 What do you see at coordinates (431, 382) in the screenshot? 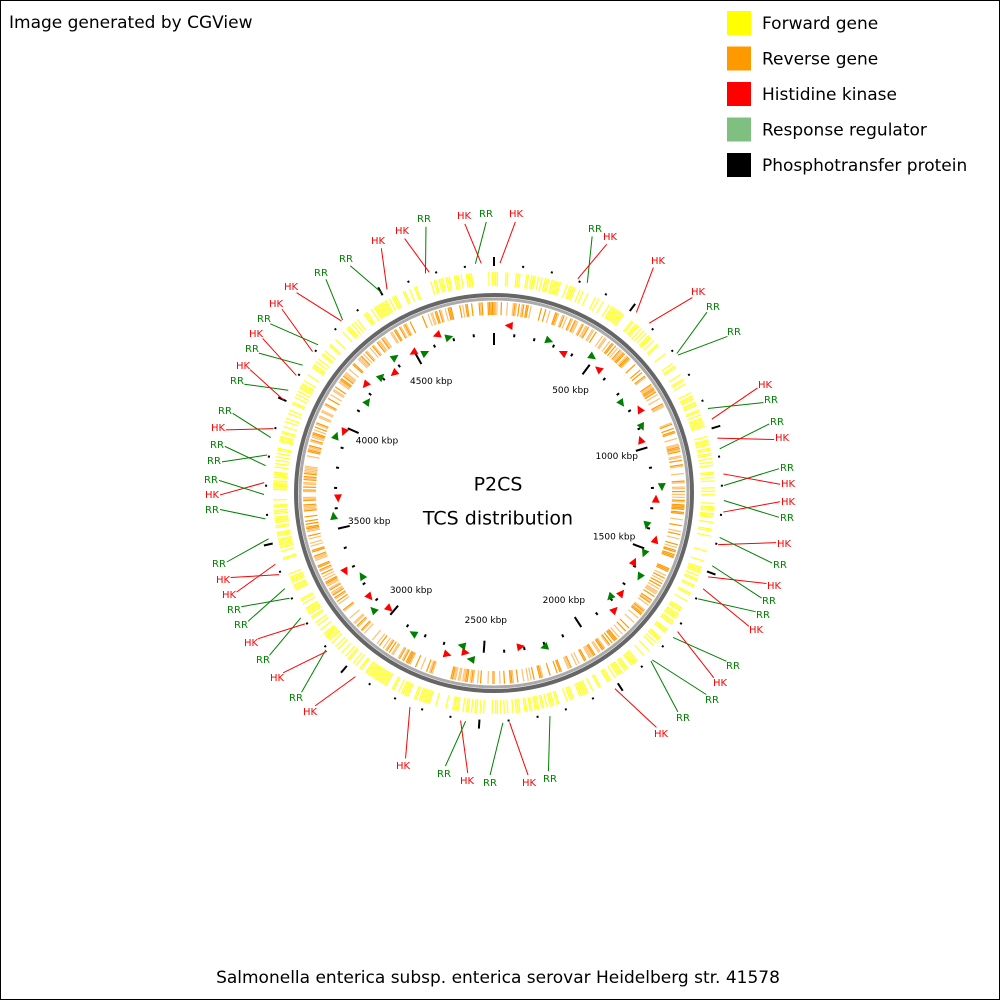
I see `scale-label: 4500 kbp` at bounding box center [431, 382].